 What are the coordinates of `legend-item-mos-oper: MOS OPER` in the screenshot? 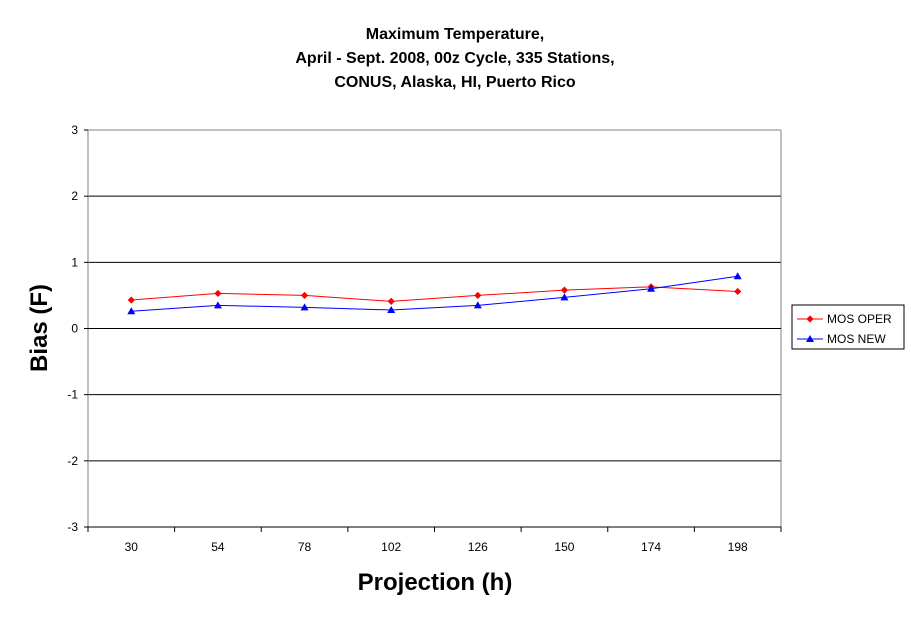 It's located at (844, 319).